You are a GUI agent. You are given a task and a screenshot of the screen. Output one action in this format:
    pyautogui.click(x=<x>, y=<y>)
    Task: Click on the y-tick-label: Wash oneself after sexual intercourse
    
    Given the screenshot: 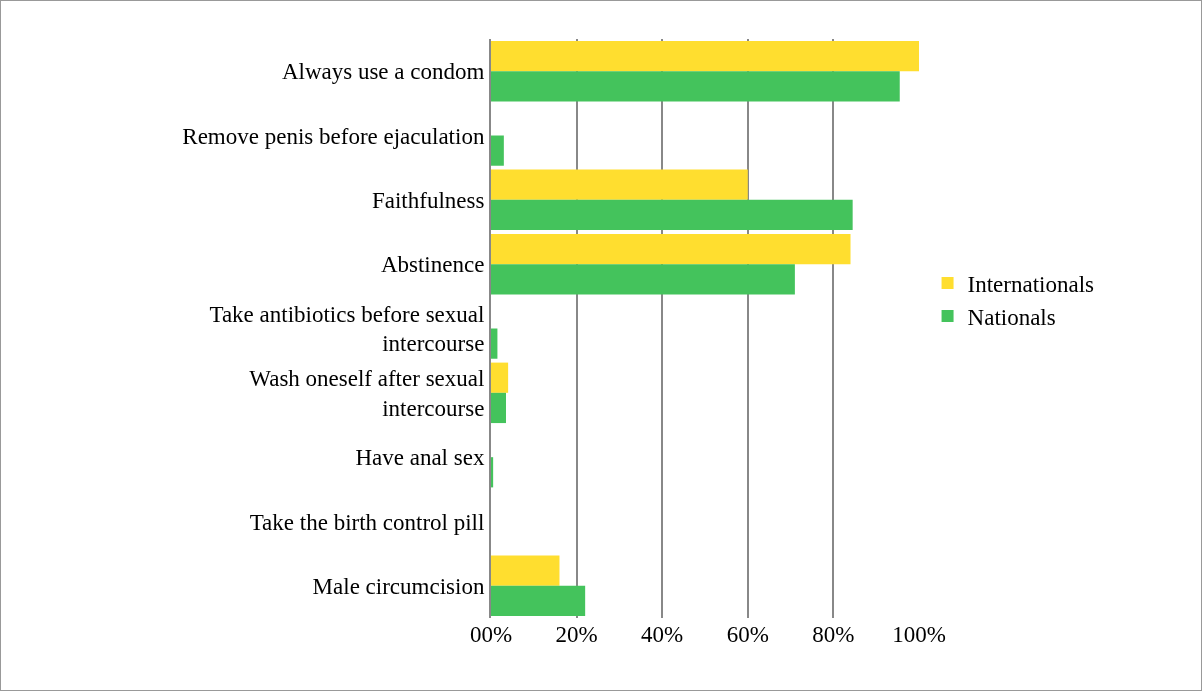 What is the action you would take?
    pyautogui.click(x=367, y=393)
    